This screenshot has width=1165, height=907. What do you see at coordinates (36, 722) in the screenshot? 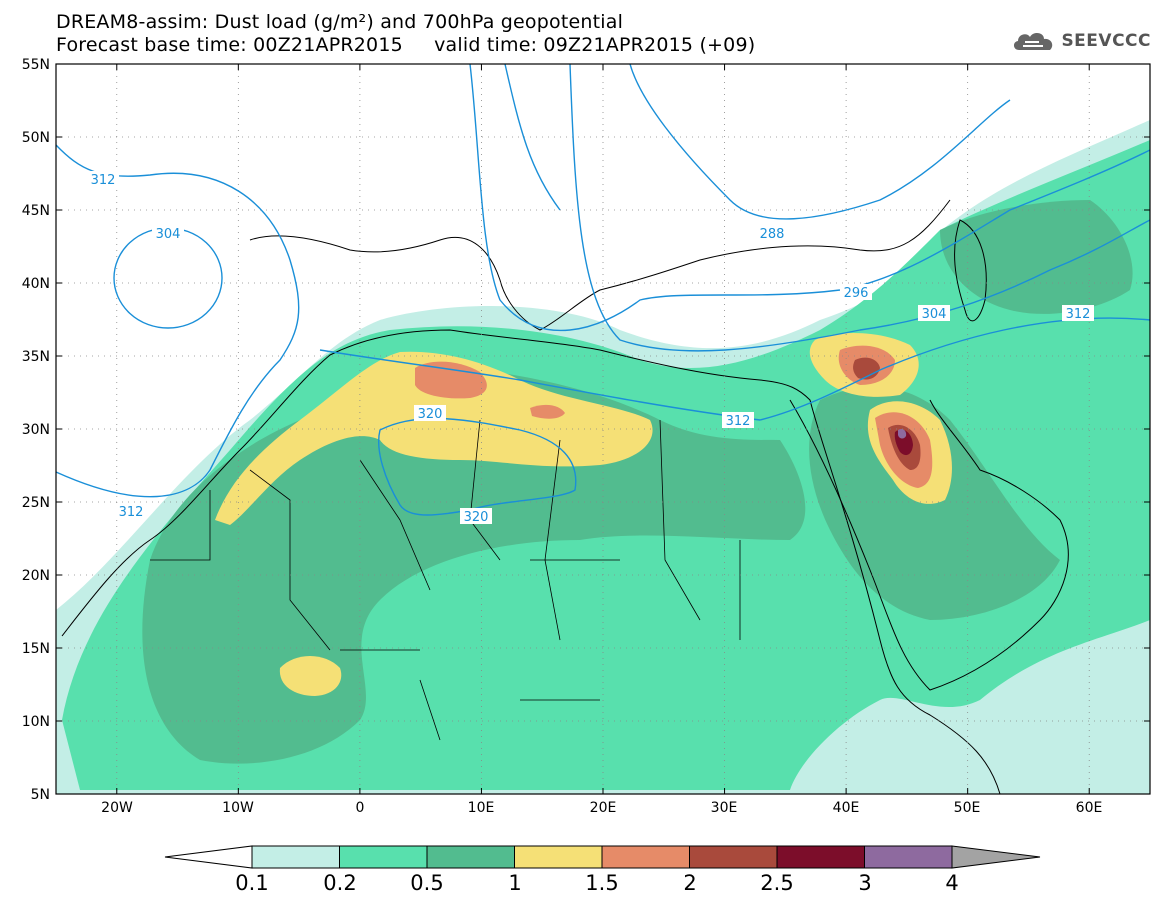
I see `lat-label: 10N` at bounding box center [36, 722].